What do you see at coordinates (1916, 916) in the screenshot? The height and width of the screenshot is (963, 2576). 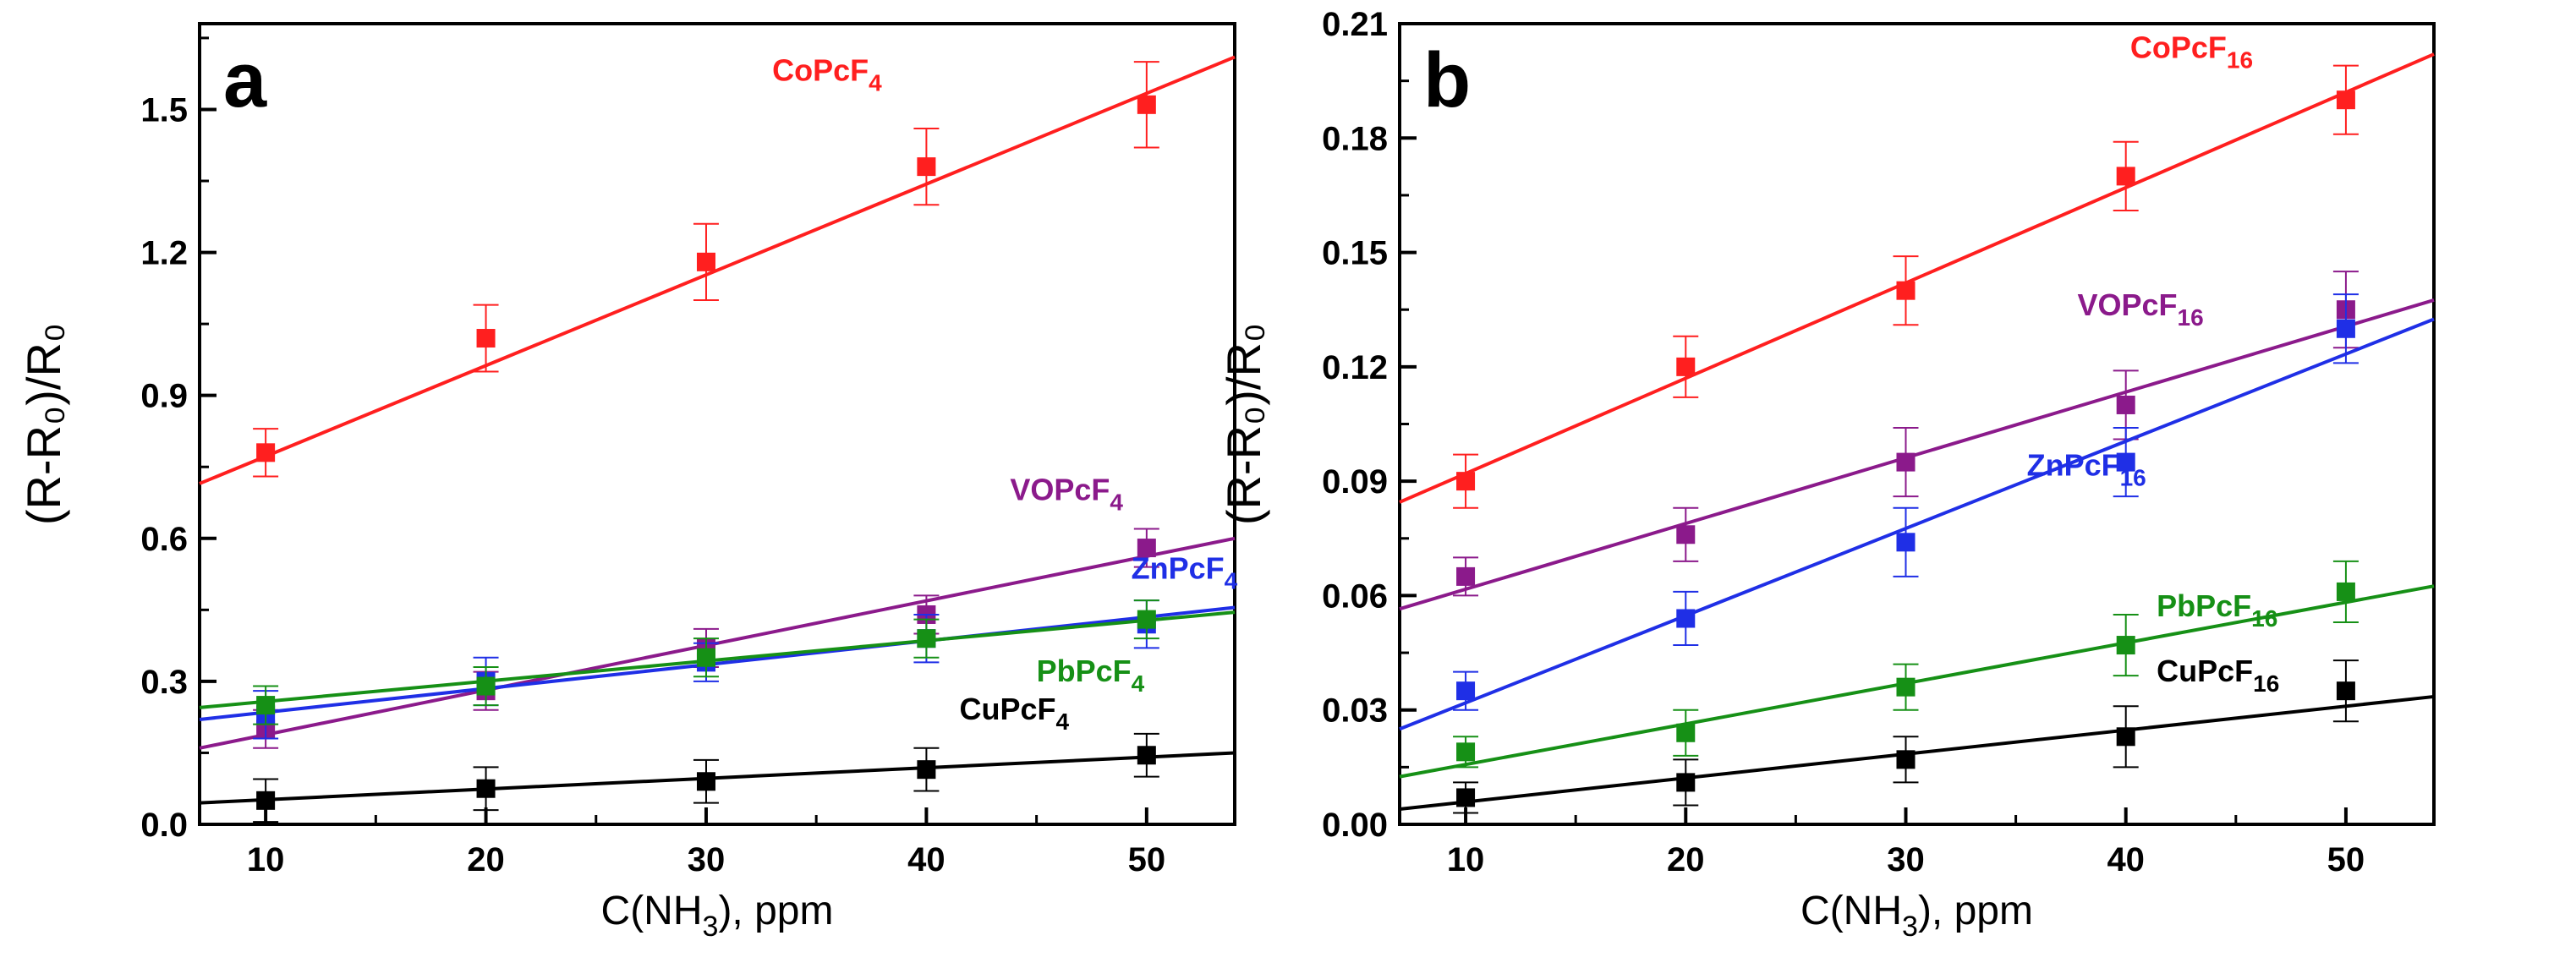 I see `x-axis-label: C(NH3), ppm` at bounding box center [1916, 916].